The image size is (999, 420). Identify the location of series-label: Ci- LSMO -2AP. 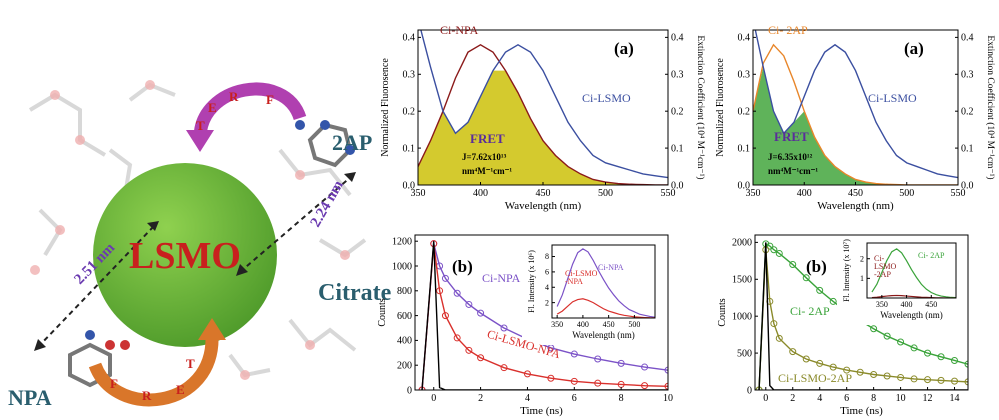
(885, 266).